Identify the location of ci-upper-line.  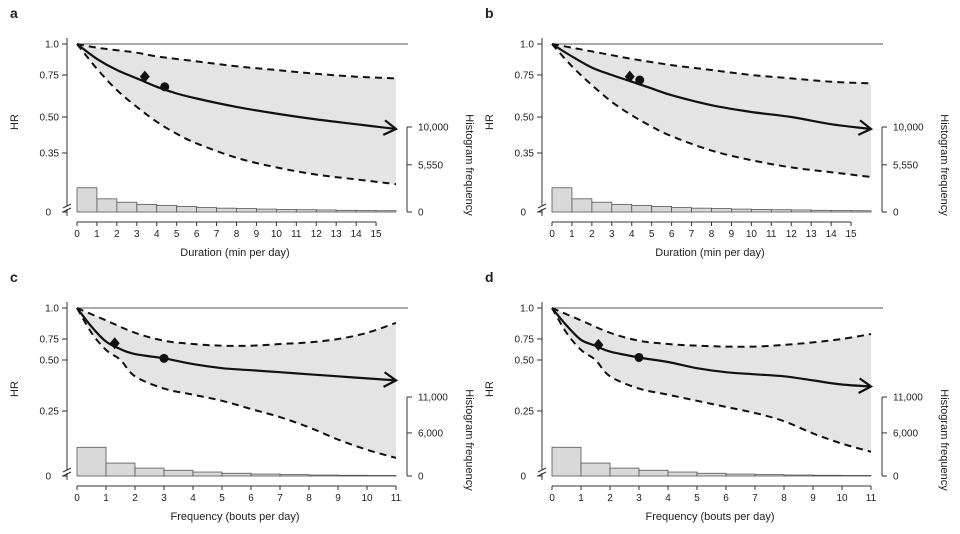
(236, 327).